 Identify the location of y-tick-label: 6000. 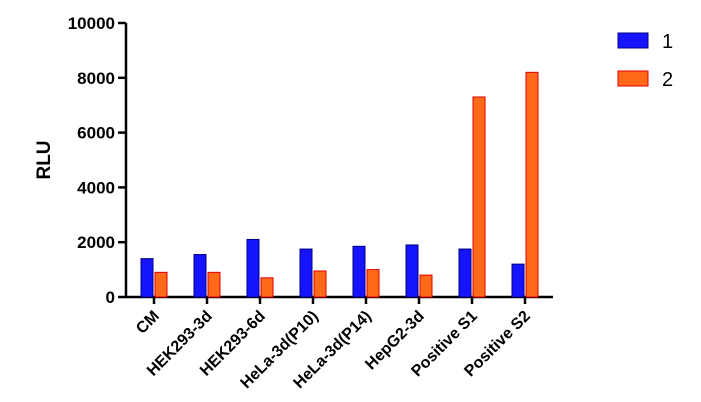
(96, 133).